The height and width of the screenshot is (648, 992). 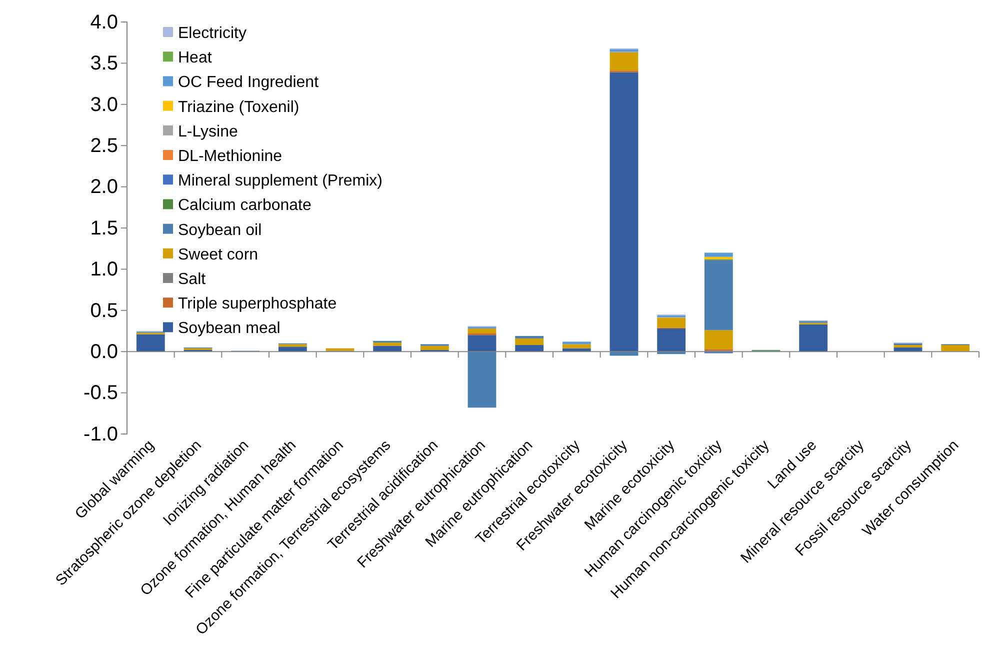 What do you see at coordinates (104, 146) in the screenshot?
I see `y-tick-label: 2.5` at bounding box center [104, 146].